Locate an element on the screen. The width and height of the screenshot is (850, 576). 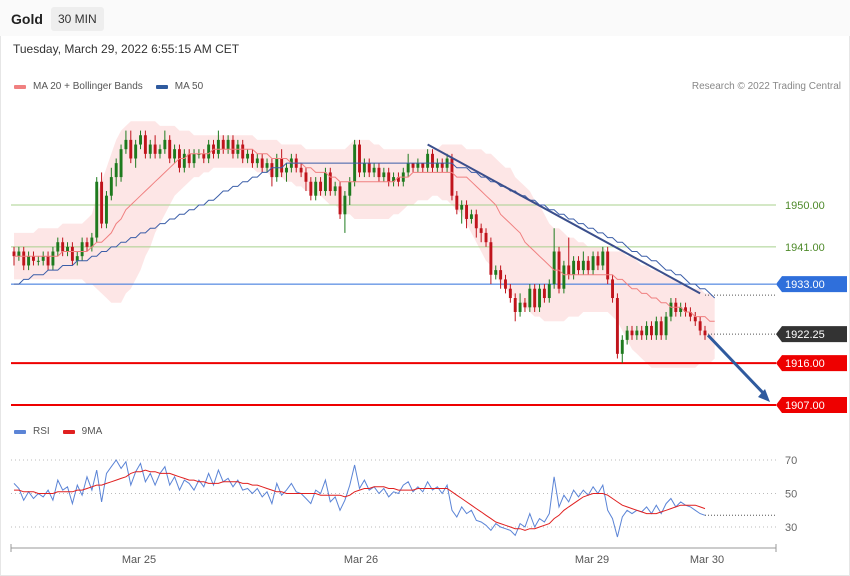
level-label: 1907.00 is located at coordinates (805, 406).